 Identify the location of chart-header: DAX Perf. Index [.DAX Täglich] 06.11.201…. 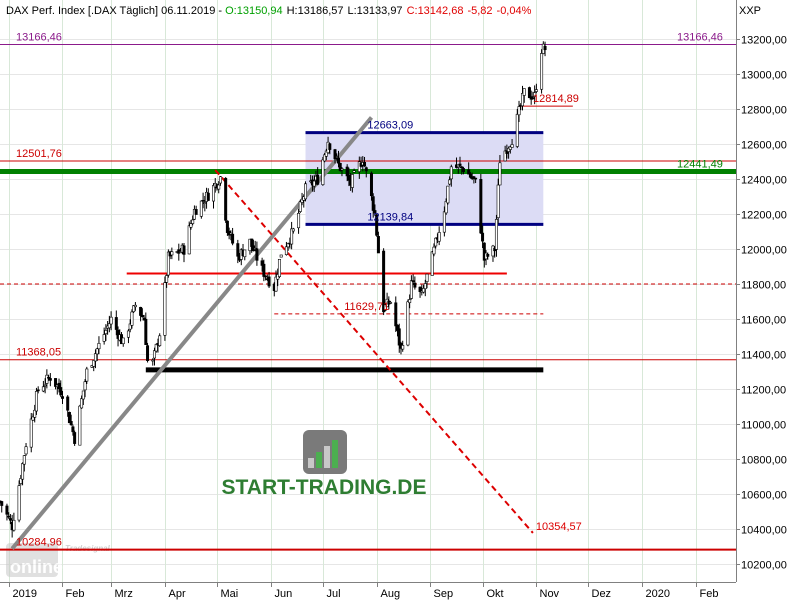
(269, 11).